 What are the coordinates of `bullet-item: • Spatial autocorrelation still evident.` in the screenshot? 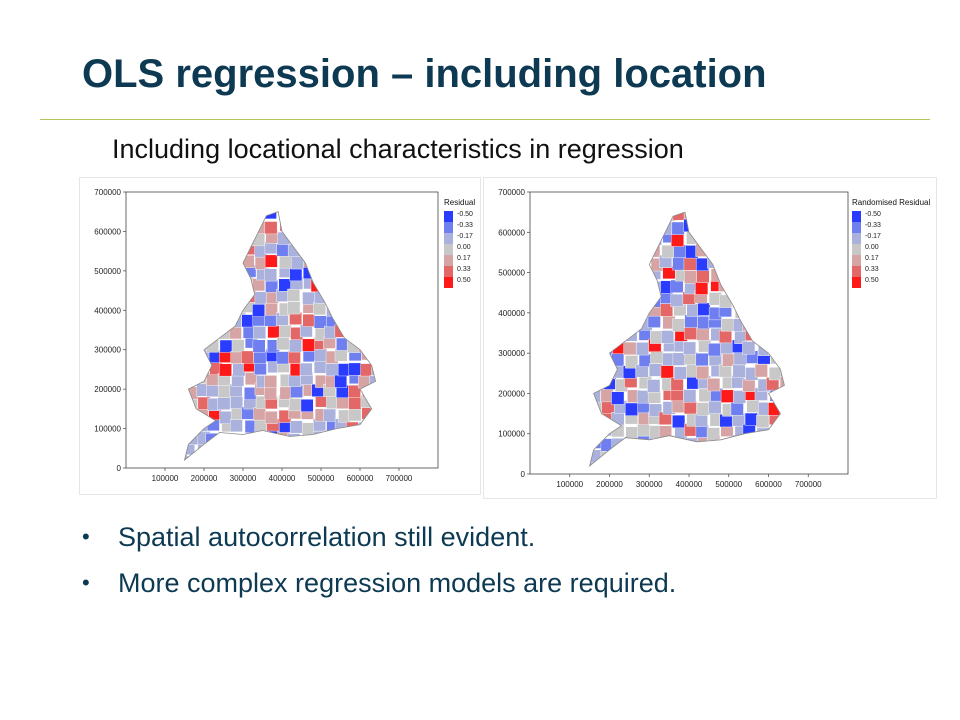 It's located at (379, 537).